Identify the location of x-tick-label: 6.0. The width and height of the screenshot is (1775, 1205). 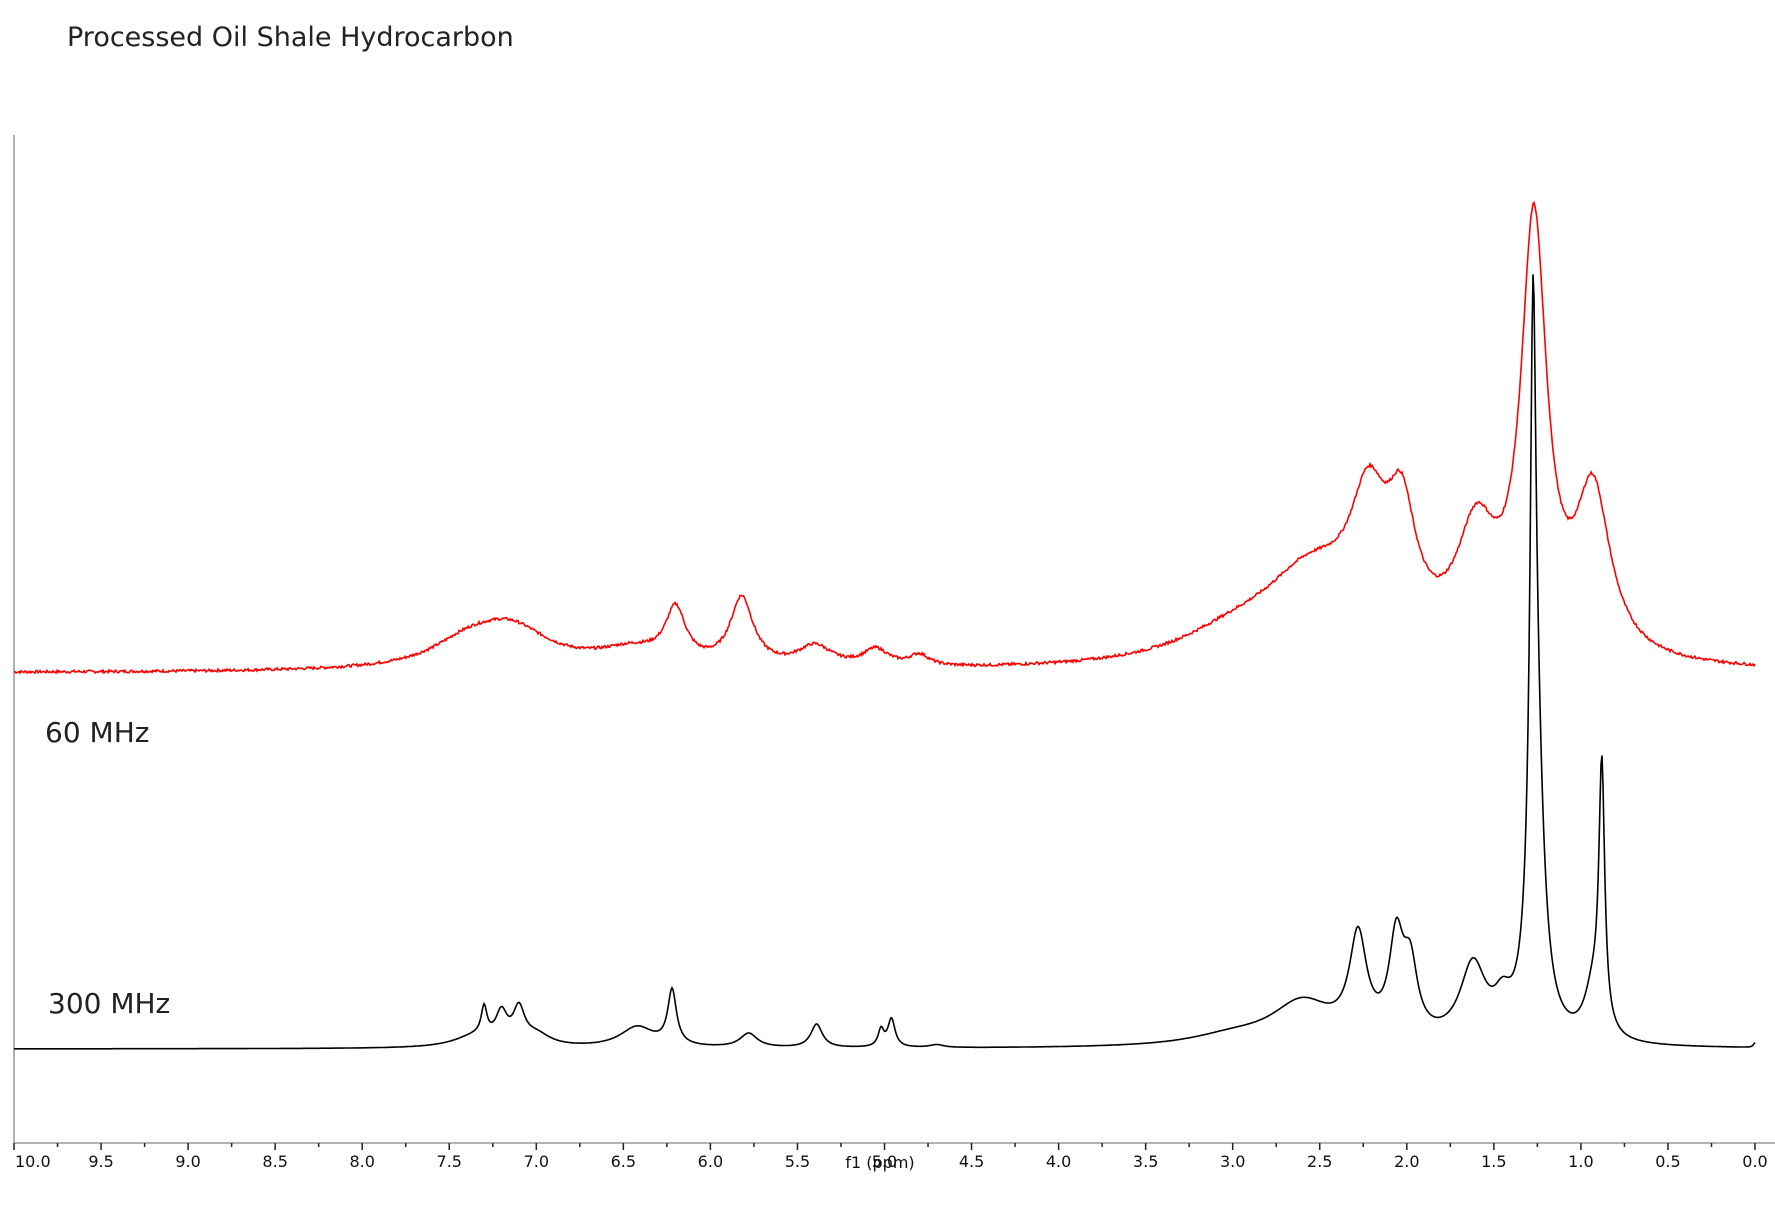
(710, 1161).